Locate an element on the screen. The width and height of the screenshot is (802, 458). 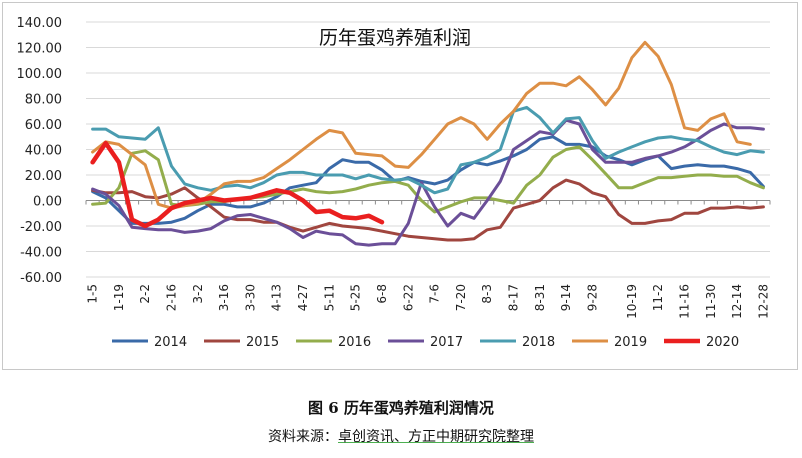
x-tick-label: 3-30 is located at coordinates (250, 297).